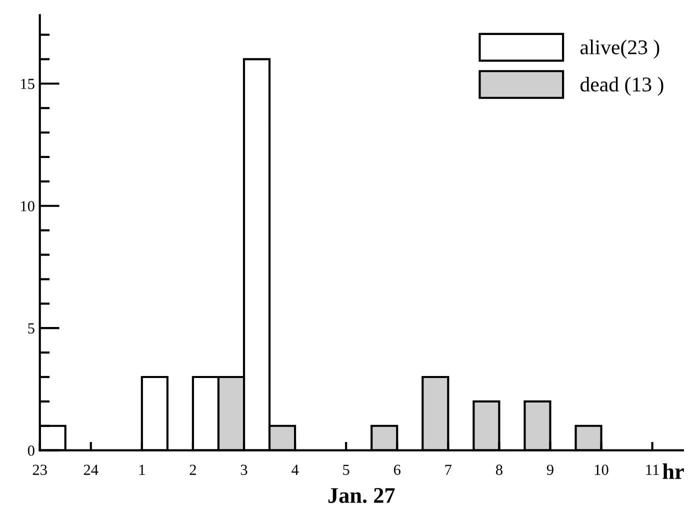 This screenshot has width=699, height=506. I want to click on x-tick-label: 6, so click(397, 469).